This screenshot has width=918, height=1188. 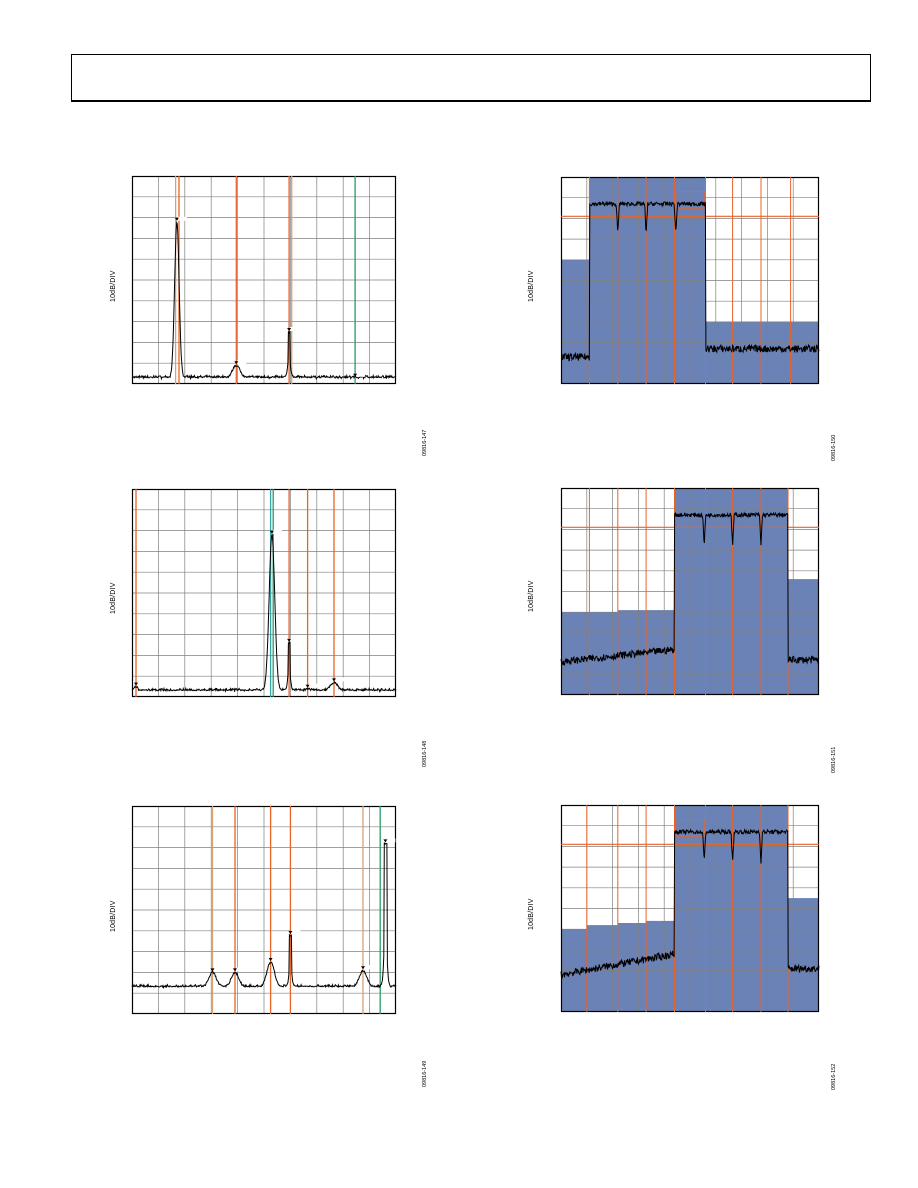 What do you see at coordinates (531, 914) in the screenshot?
I see `mask-plot-3-ylabel: 10dB/DIV` at bounding box center [531, 914].